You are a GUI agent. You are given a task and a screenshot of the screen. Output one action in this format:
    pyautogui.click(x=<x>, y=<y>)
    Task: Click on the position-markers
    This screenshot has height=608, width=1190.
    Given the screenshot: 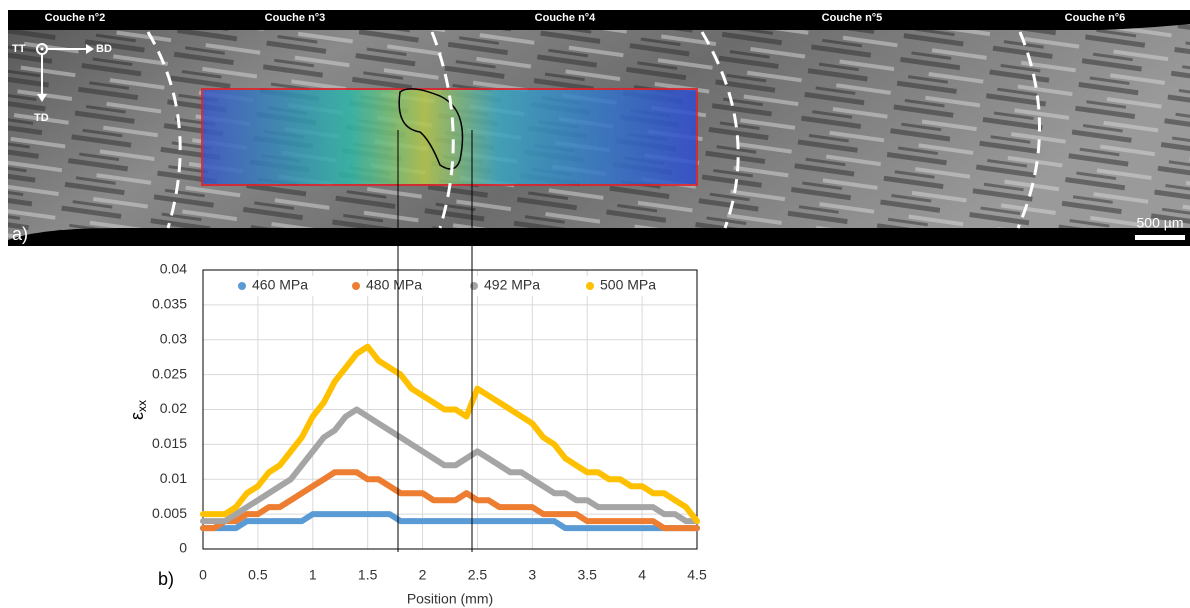 What is the action you would take?
    pyautogui.click(x=435, y=341)
    